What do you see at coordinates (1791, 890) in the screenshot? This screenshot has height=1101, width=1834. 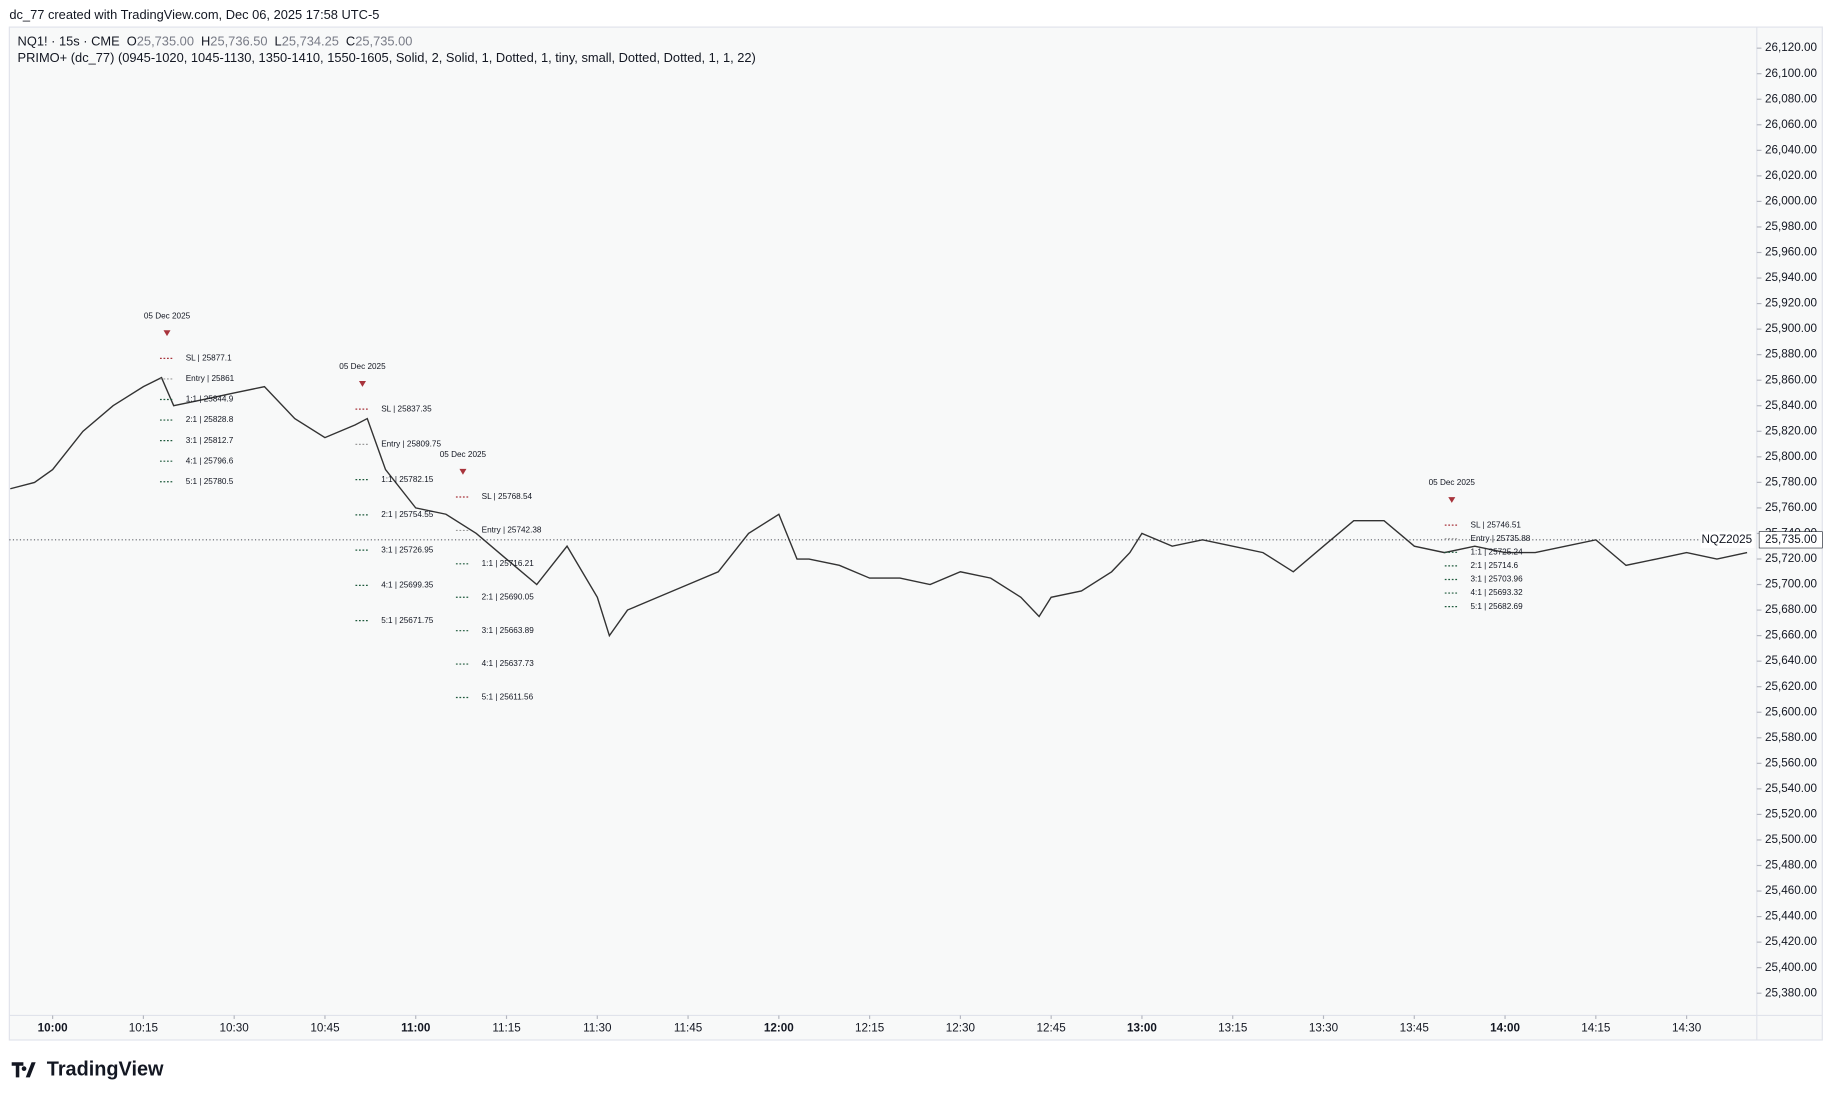 I see `y-tick-label: 25,460.00` at bounding box center [1791, 890].